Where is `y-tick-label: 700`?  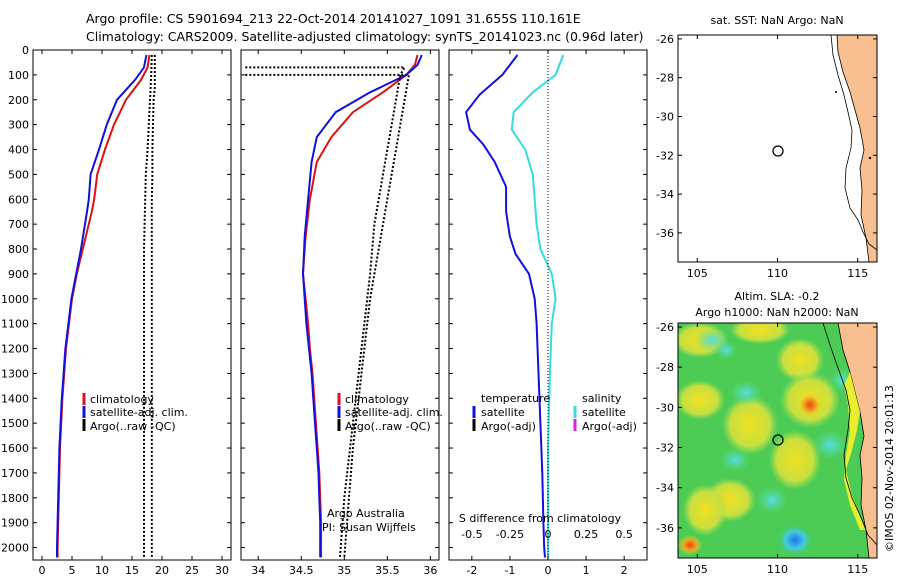 y-tick-label: 700 is located at coordinates (18, 224).